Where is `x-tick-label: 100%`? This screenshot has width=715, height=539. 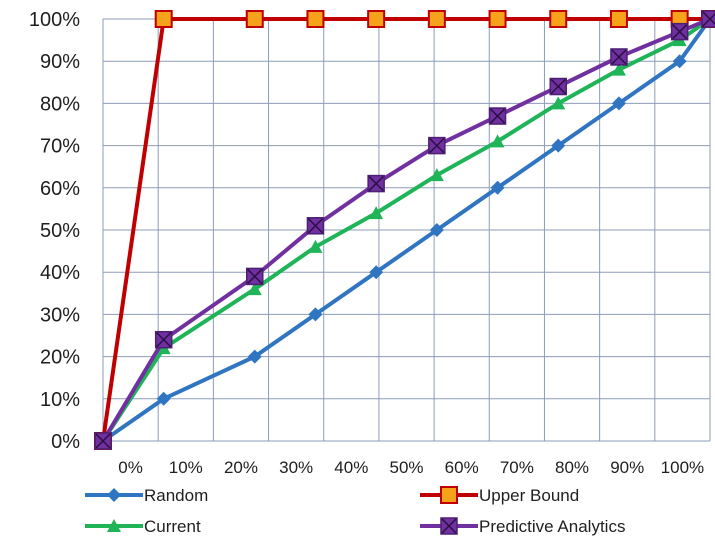
x-tick-label: 100% is located at coordinates (682, 467).